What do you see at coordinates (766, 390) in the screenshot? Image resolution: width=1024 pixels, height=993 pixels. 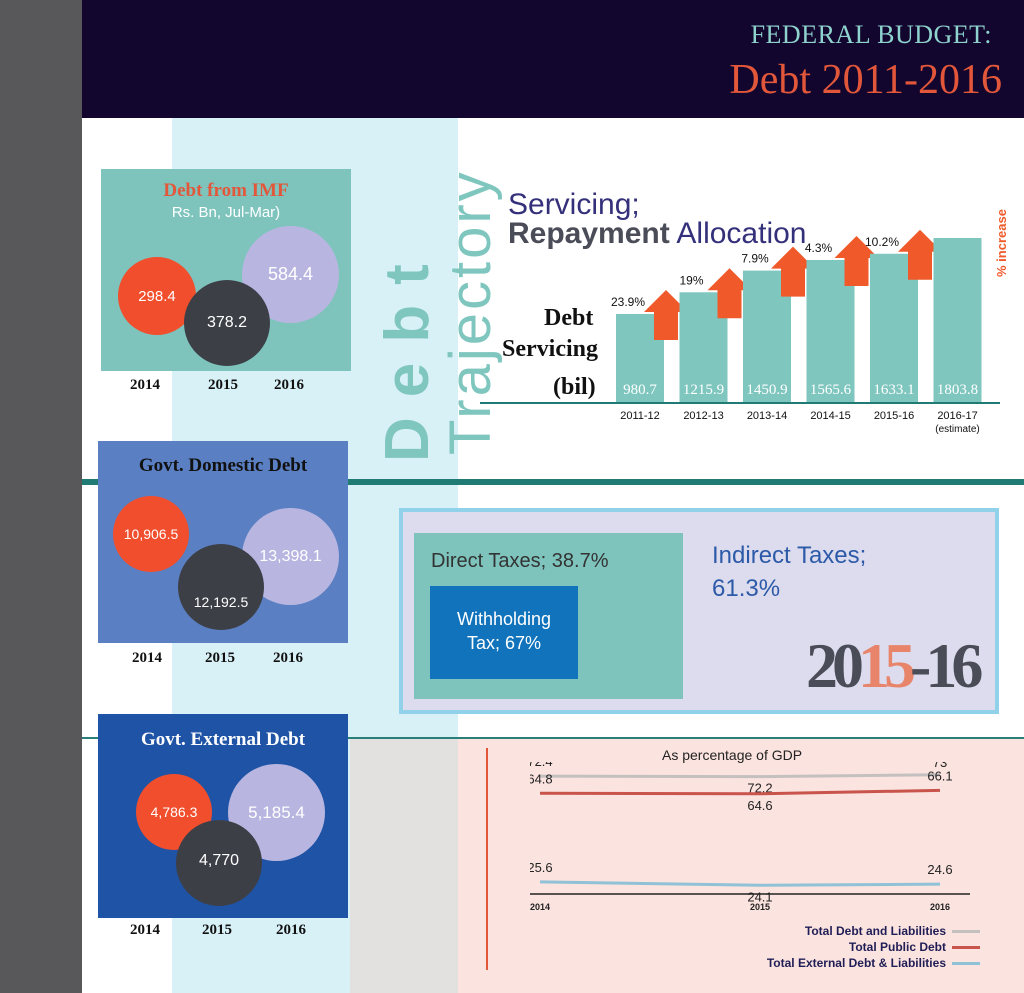 I see `bar-value-label: 1450.9` at bounding box center [766, 390].